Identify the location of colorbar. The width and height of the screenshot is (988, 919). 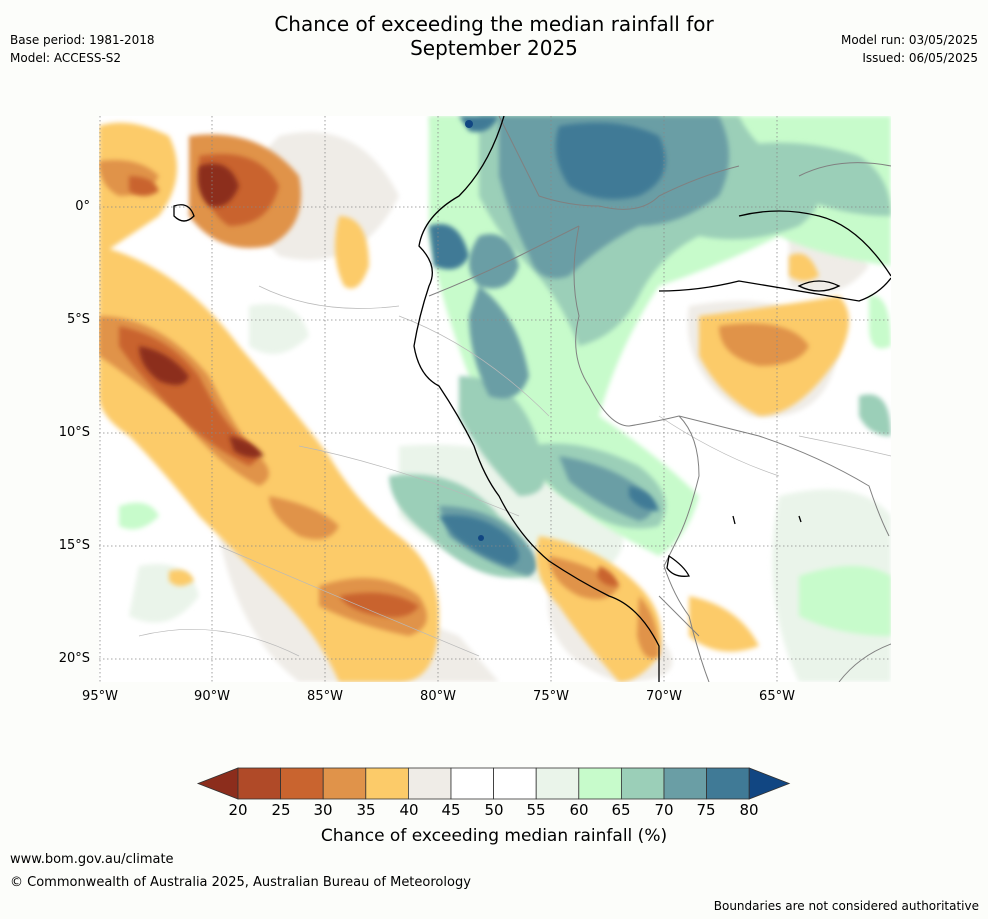
(493, 783).